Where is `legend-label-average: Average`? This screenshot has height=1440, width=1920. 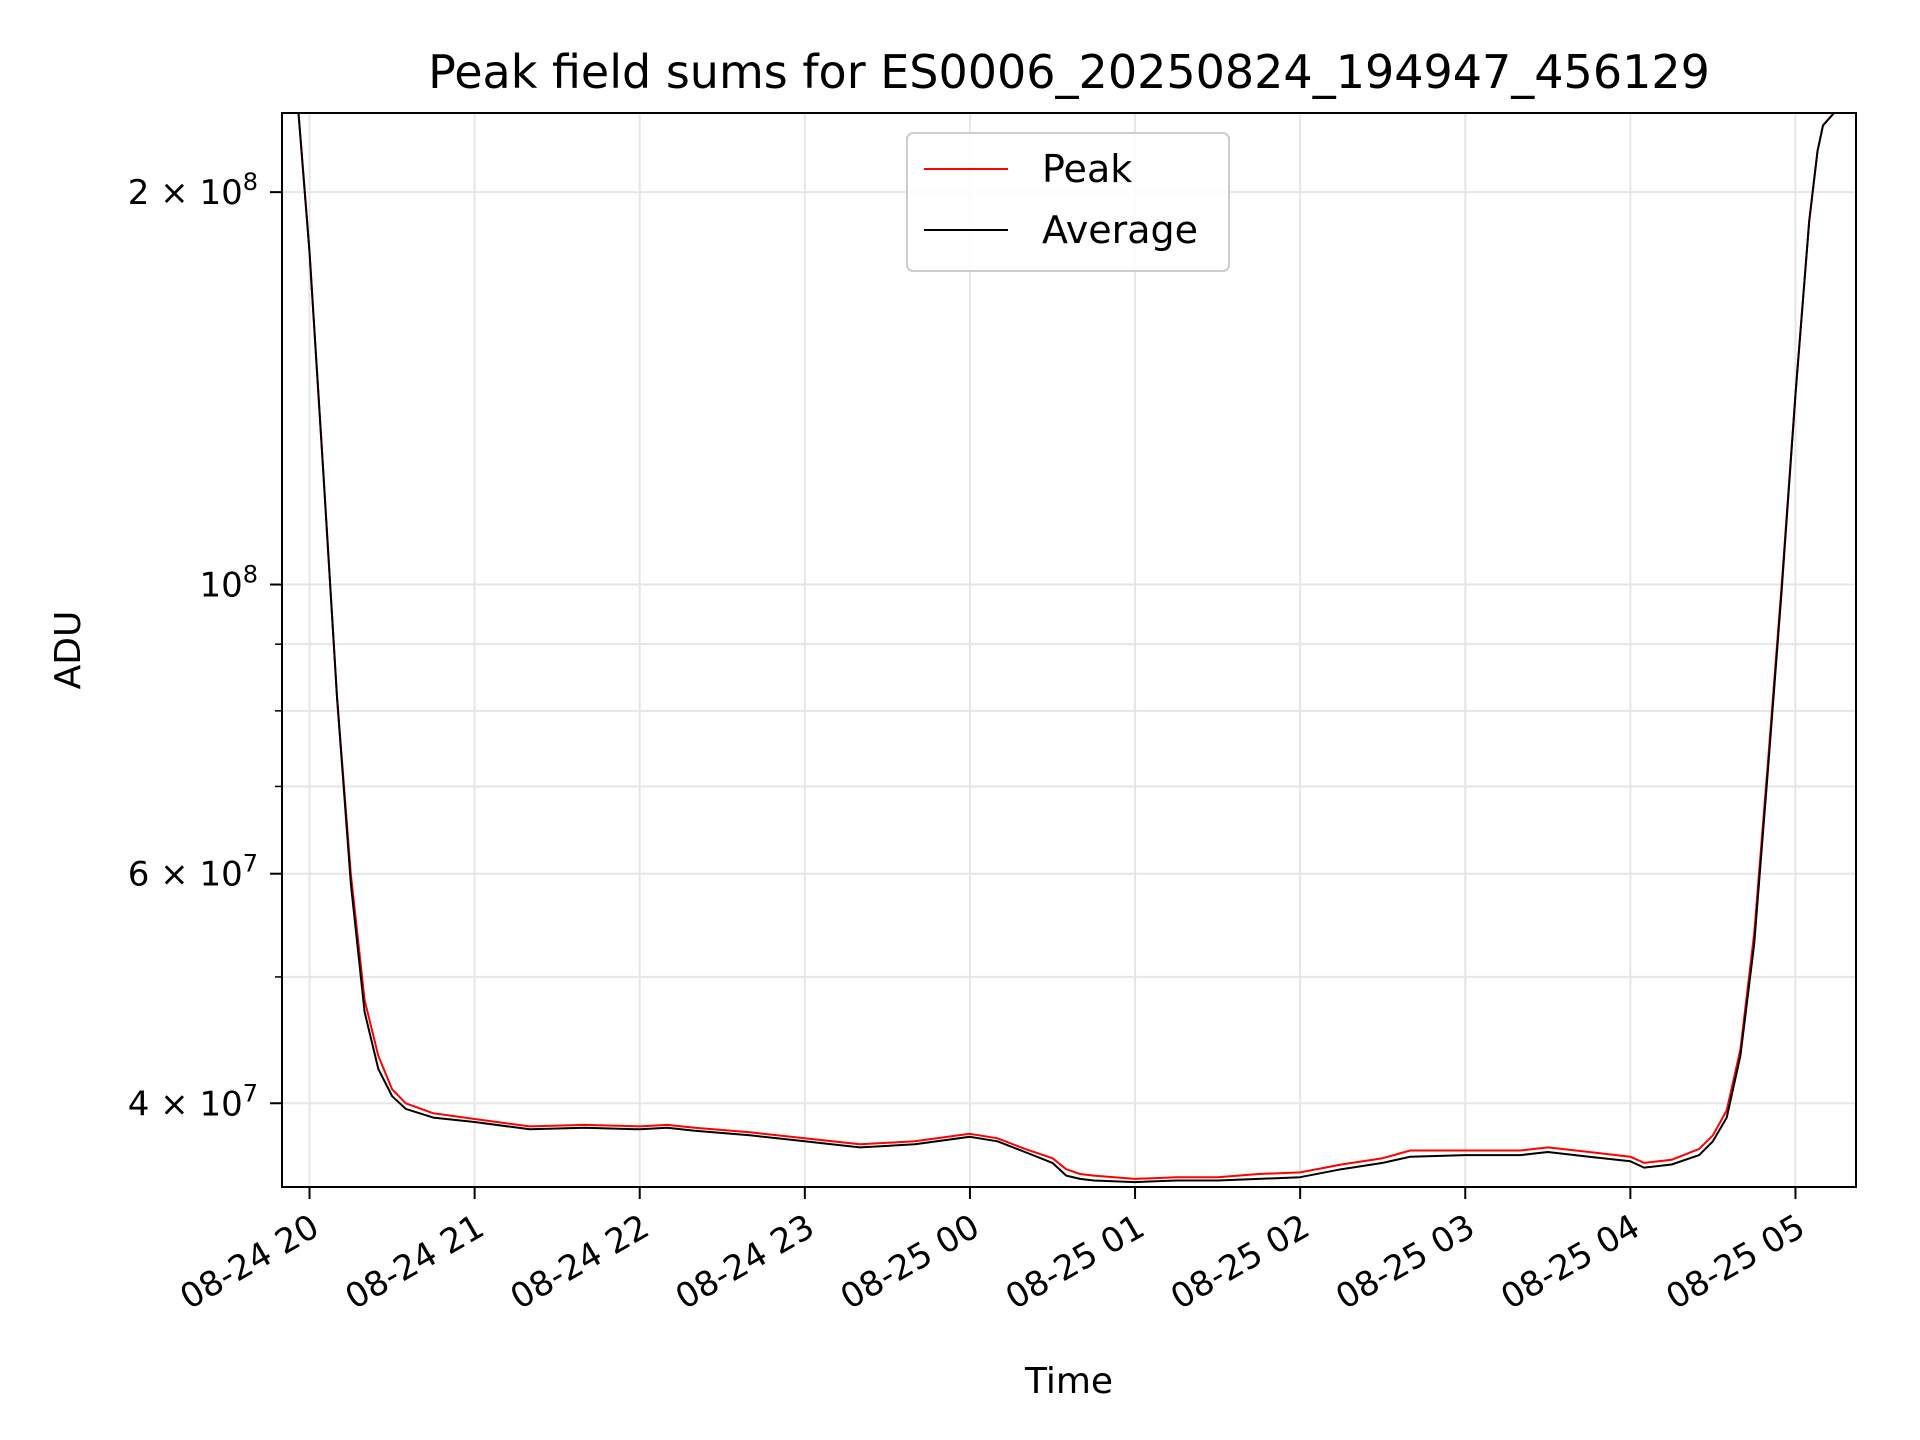 legend-label-average: Average is located at coordinates (1120, 230).